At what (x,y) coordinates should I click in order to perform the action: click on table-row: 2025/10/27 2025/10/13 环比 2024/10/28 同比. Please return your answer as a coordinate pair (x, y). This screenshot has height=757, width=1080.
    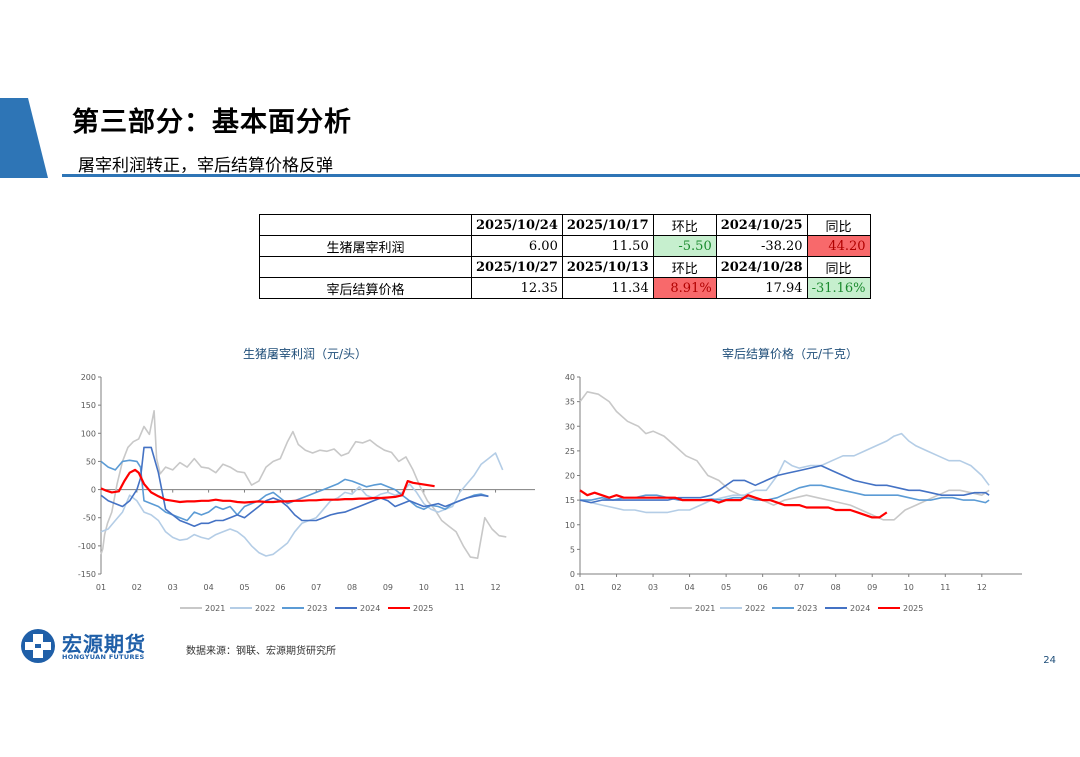
    Looking at the image, I should click on (565, 267).